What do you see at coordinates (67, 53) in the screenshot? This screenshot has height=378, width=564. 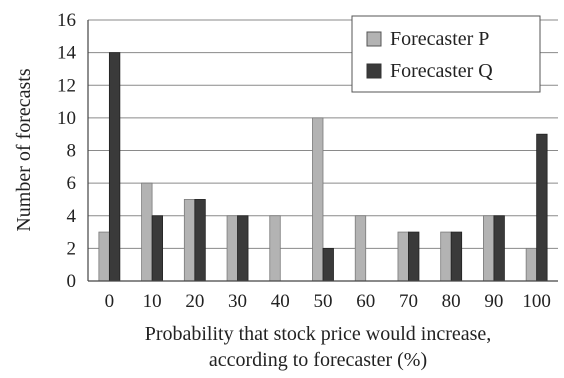 I see `y-tick-label: 14` at bounding box center [67, 53].